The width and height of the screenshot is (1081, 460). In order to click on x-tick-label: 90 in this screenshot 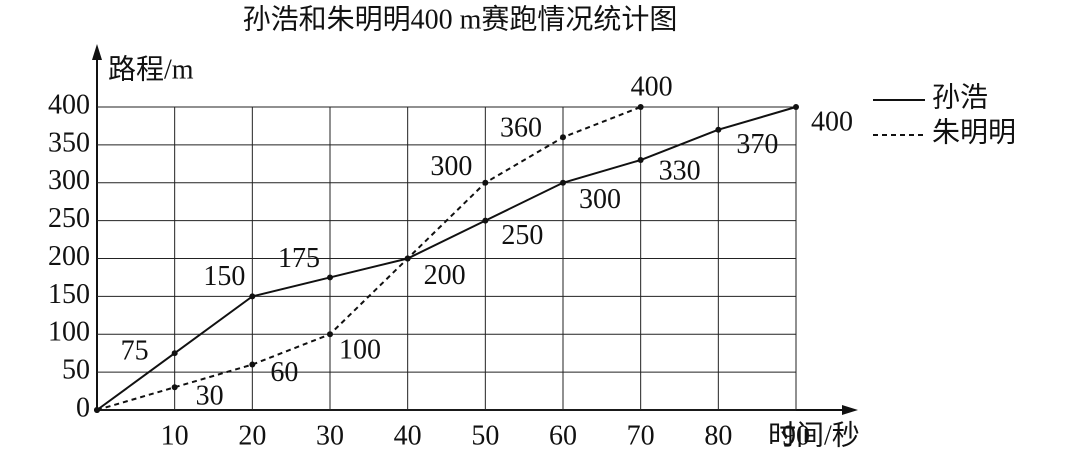, I will do `click(796, 435)`.